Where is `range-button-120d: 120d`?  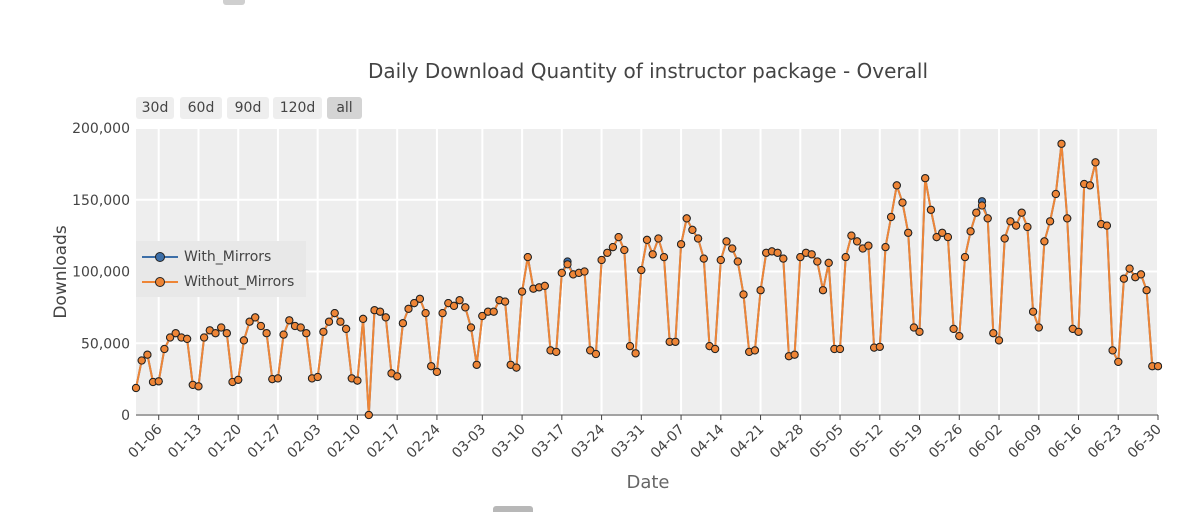
range-button-120d: 120d is located at coordinates (297, 108).